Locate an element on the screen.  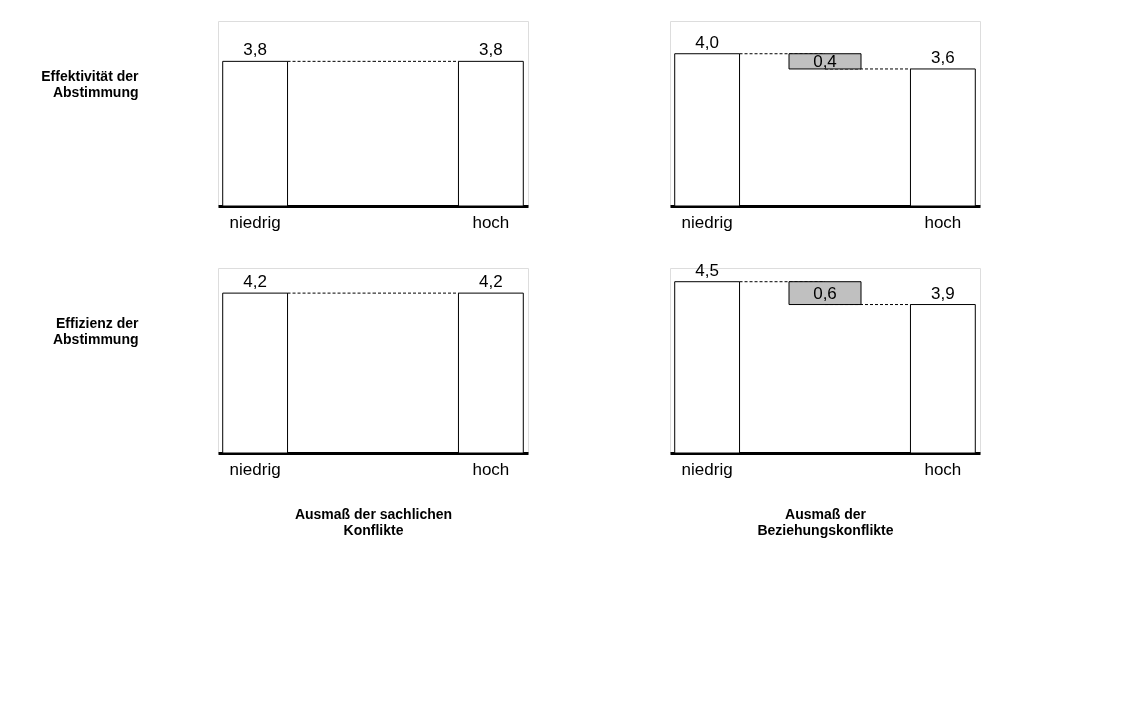
y-axis-title: Effizienz der Abstimmung is located at coordinates (96, 331).